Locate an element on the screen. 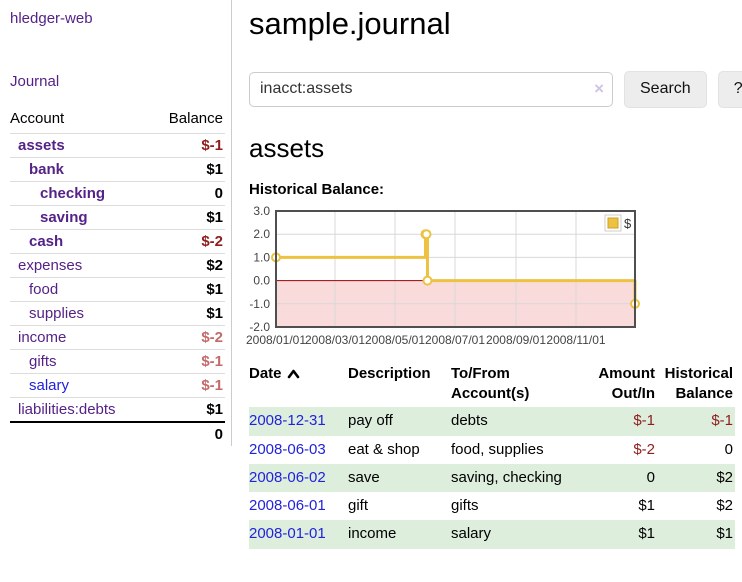  transaction-accounts: food, supplies is located at coordinates (497, 449).